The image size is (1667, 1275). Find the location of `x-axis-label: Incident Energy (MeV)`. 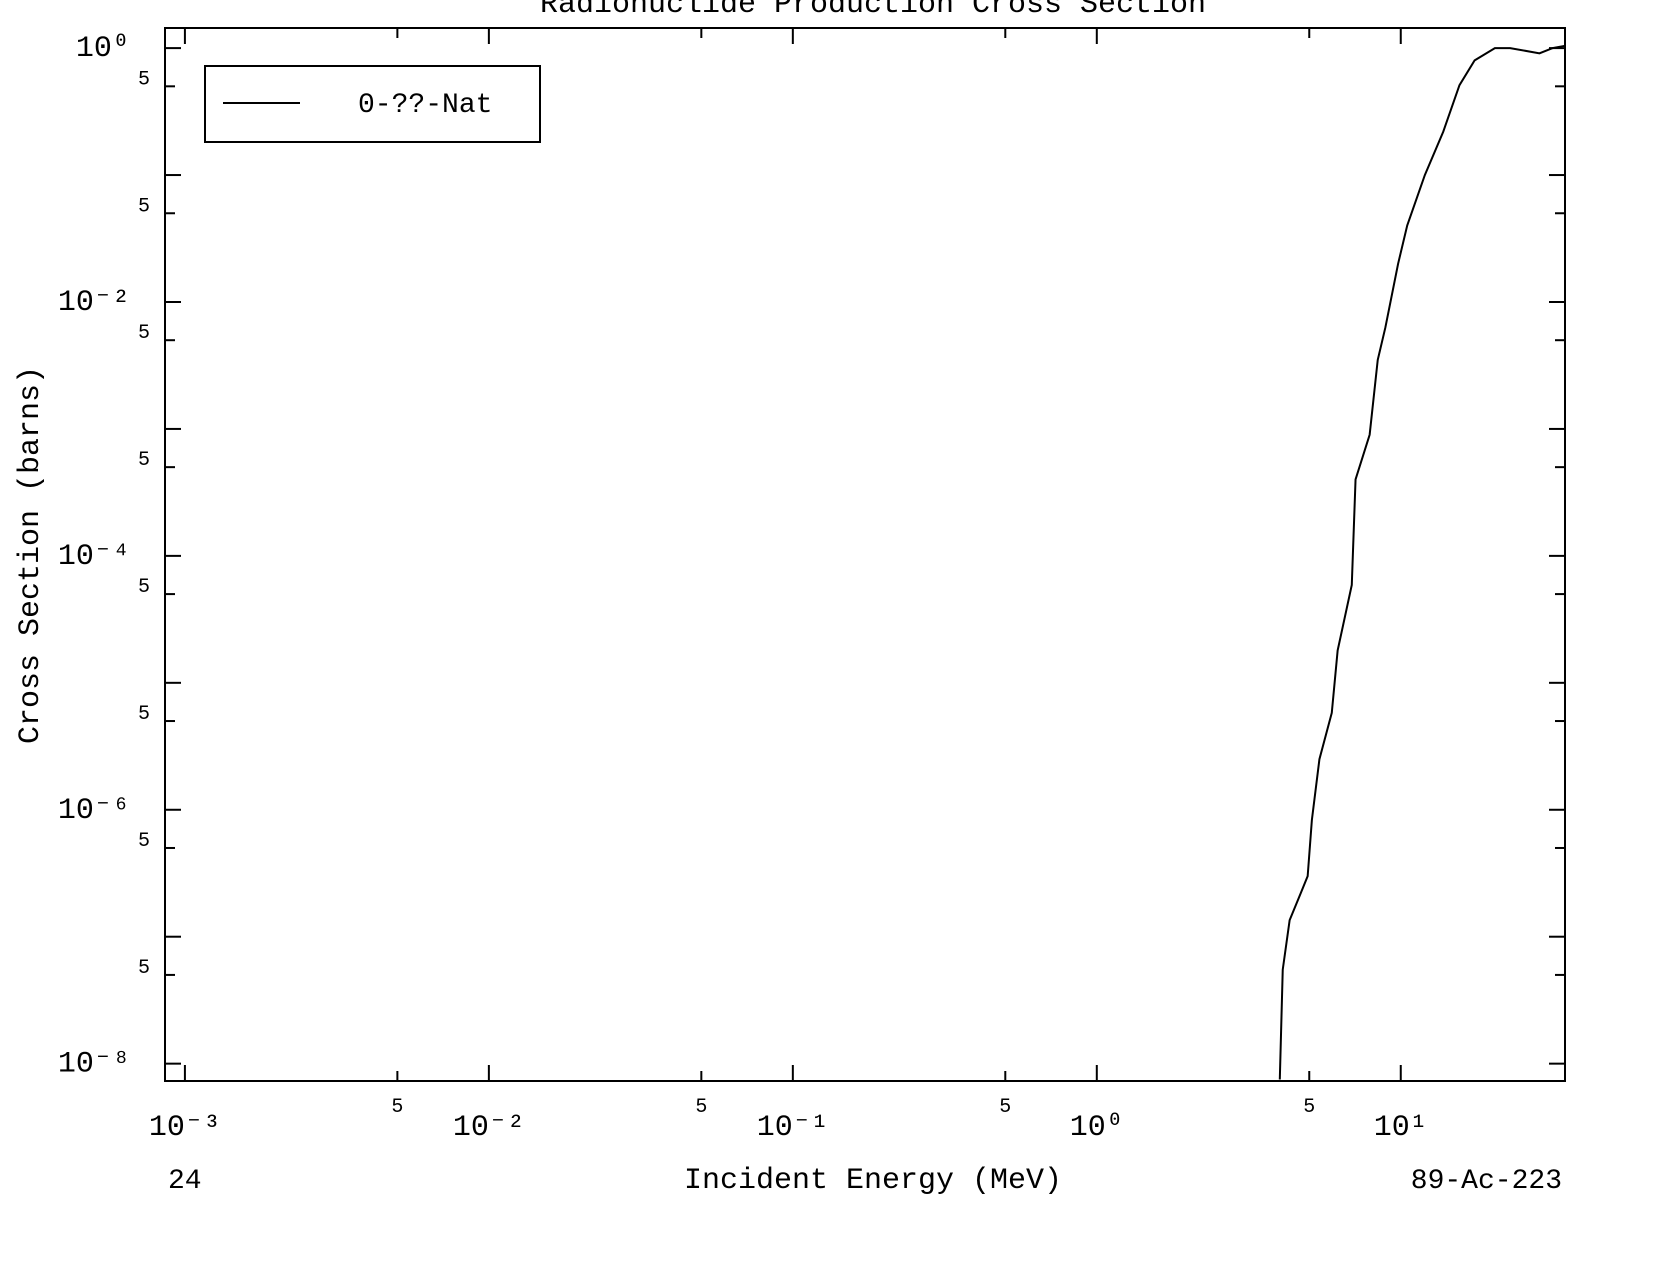

x-axis-label: Incident Energy (MeV) is located at coordinates (873, 1181).